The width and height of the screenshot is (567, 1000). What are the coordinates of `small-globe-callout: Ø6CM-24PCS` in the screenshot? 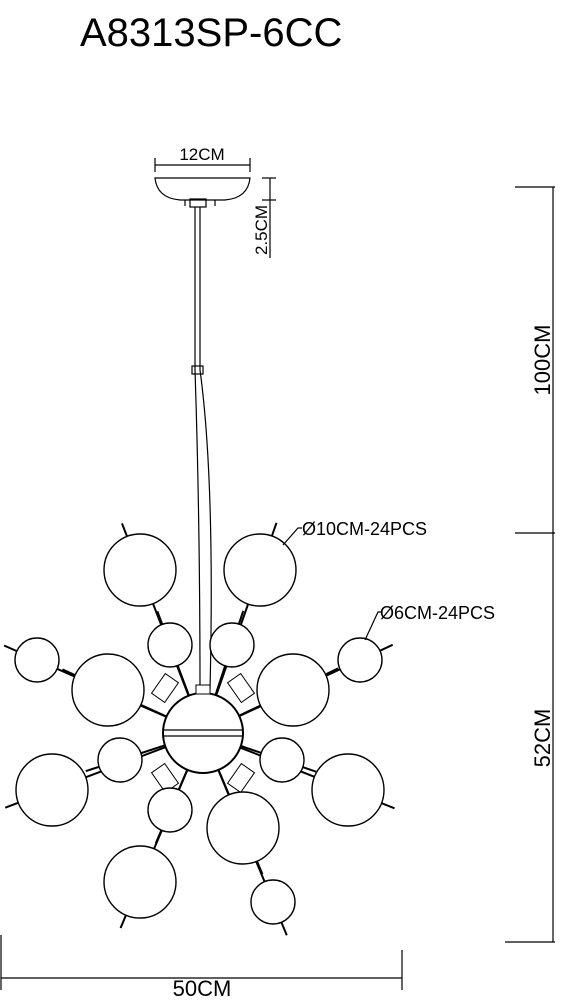 It's located at (437, 613).